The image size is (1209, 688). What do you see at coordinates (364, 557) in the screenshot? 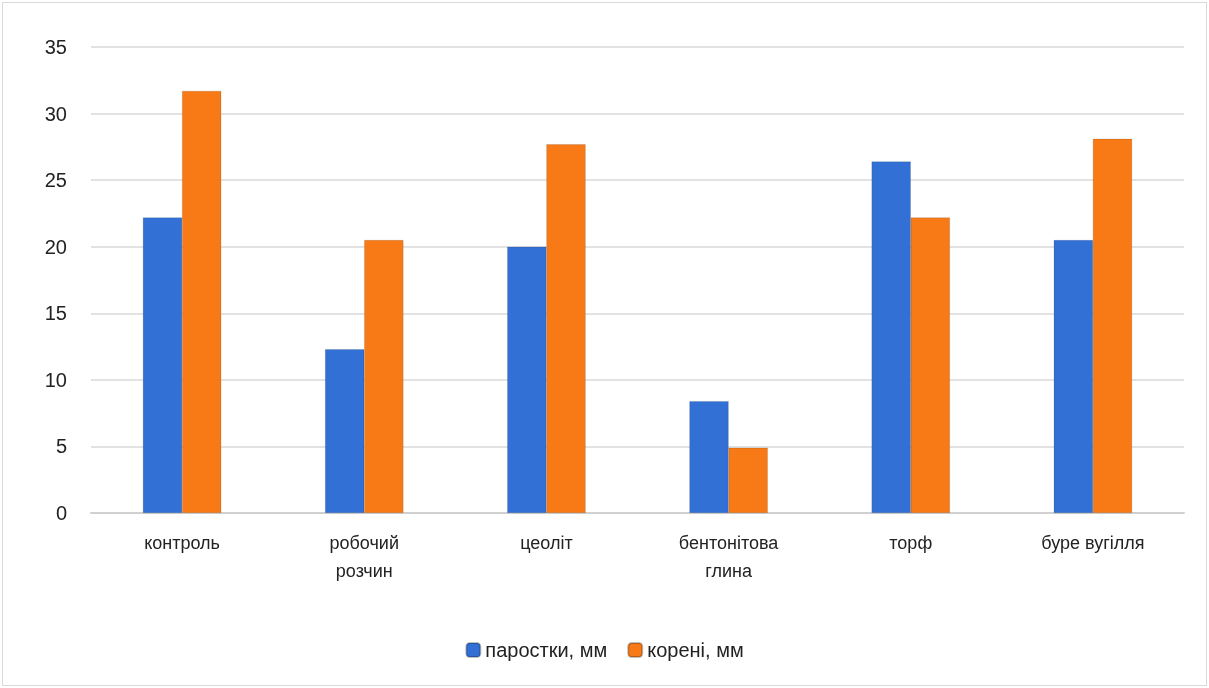
I see `x-tick-label: робочий розчин` at bounding box center [364, 557].